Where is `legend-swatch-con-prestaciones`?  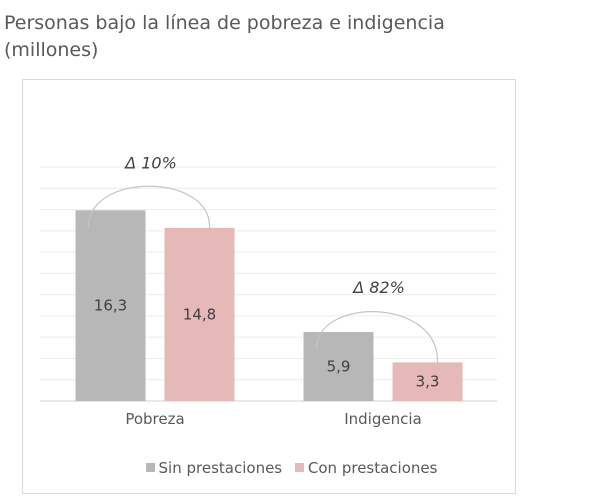 legend-swatch-con-prestaciones is located at coordinates (299, 467).